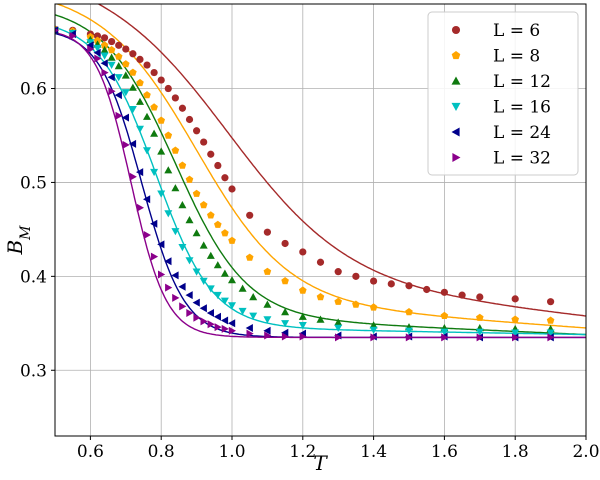 Image resolution: width=600 pixels, height=480 pixels. Describe the element at coordinates (515, 452) in the screenshot. I see `x-tick-label: 1.8` at that location.